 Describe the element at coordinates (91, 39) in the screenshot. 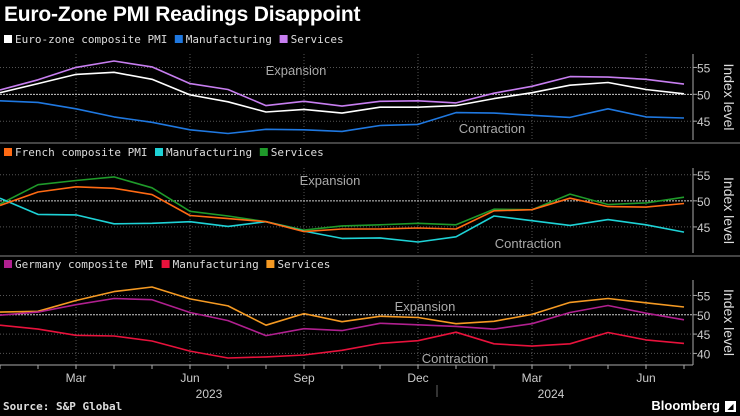

I see `legend-label-0: Euro-zone composite PMI` at that location.